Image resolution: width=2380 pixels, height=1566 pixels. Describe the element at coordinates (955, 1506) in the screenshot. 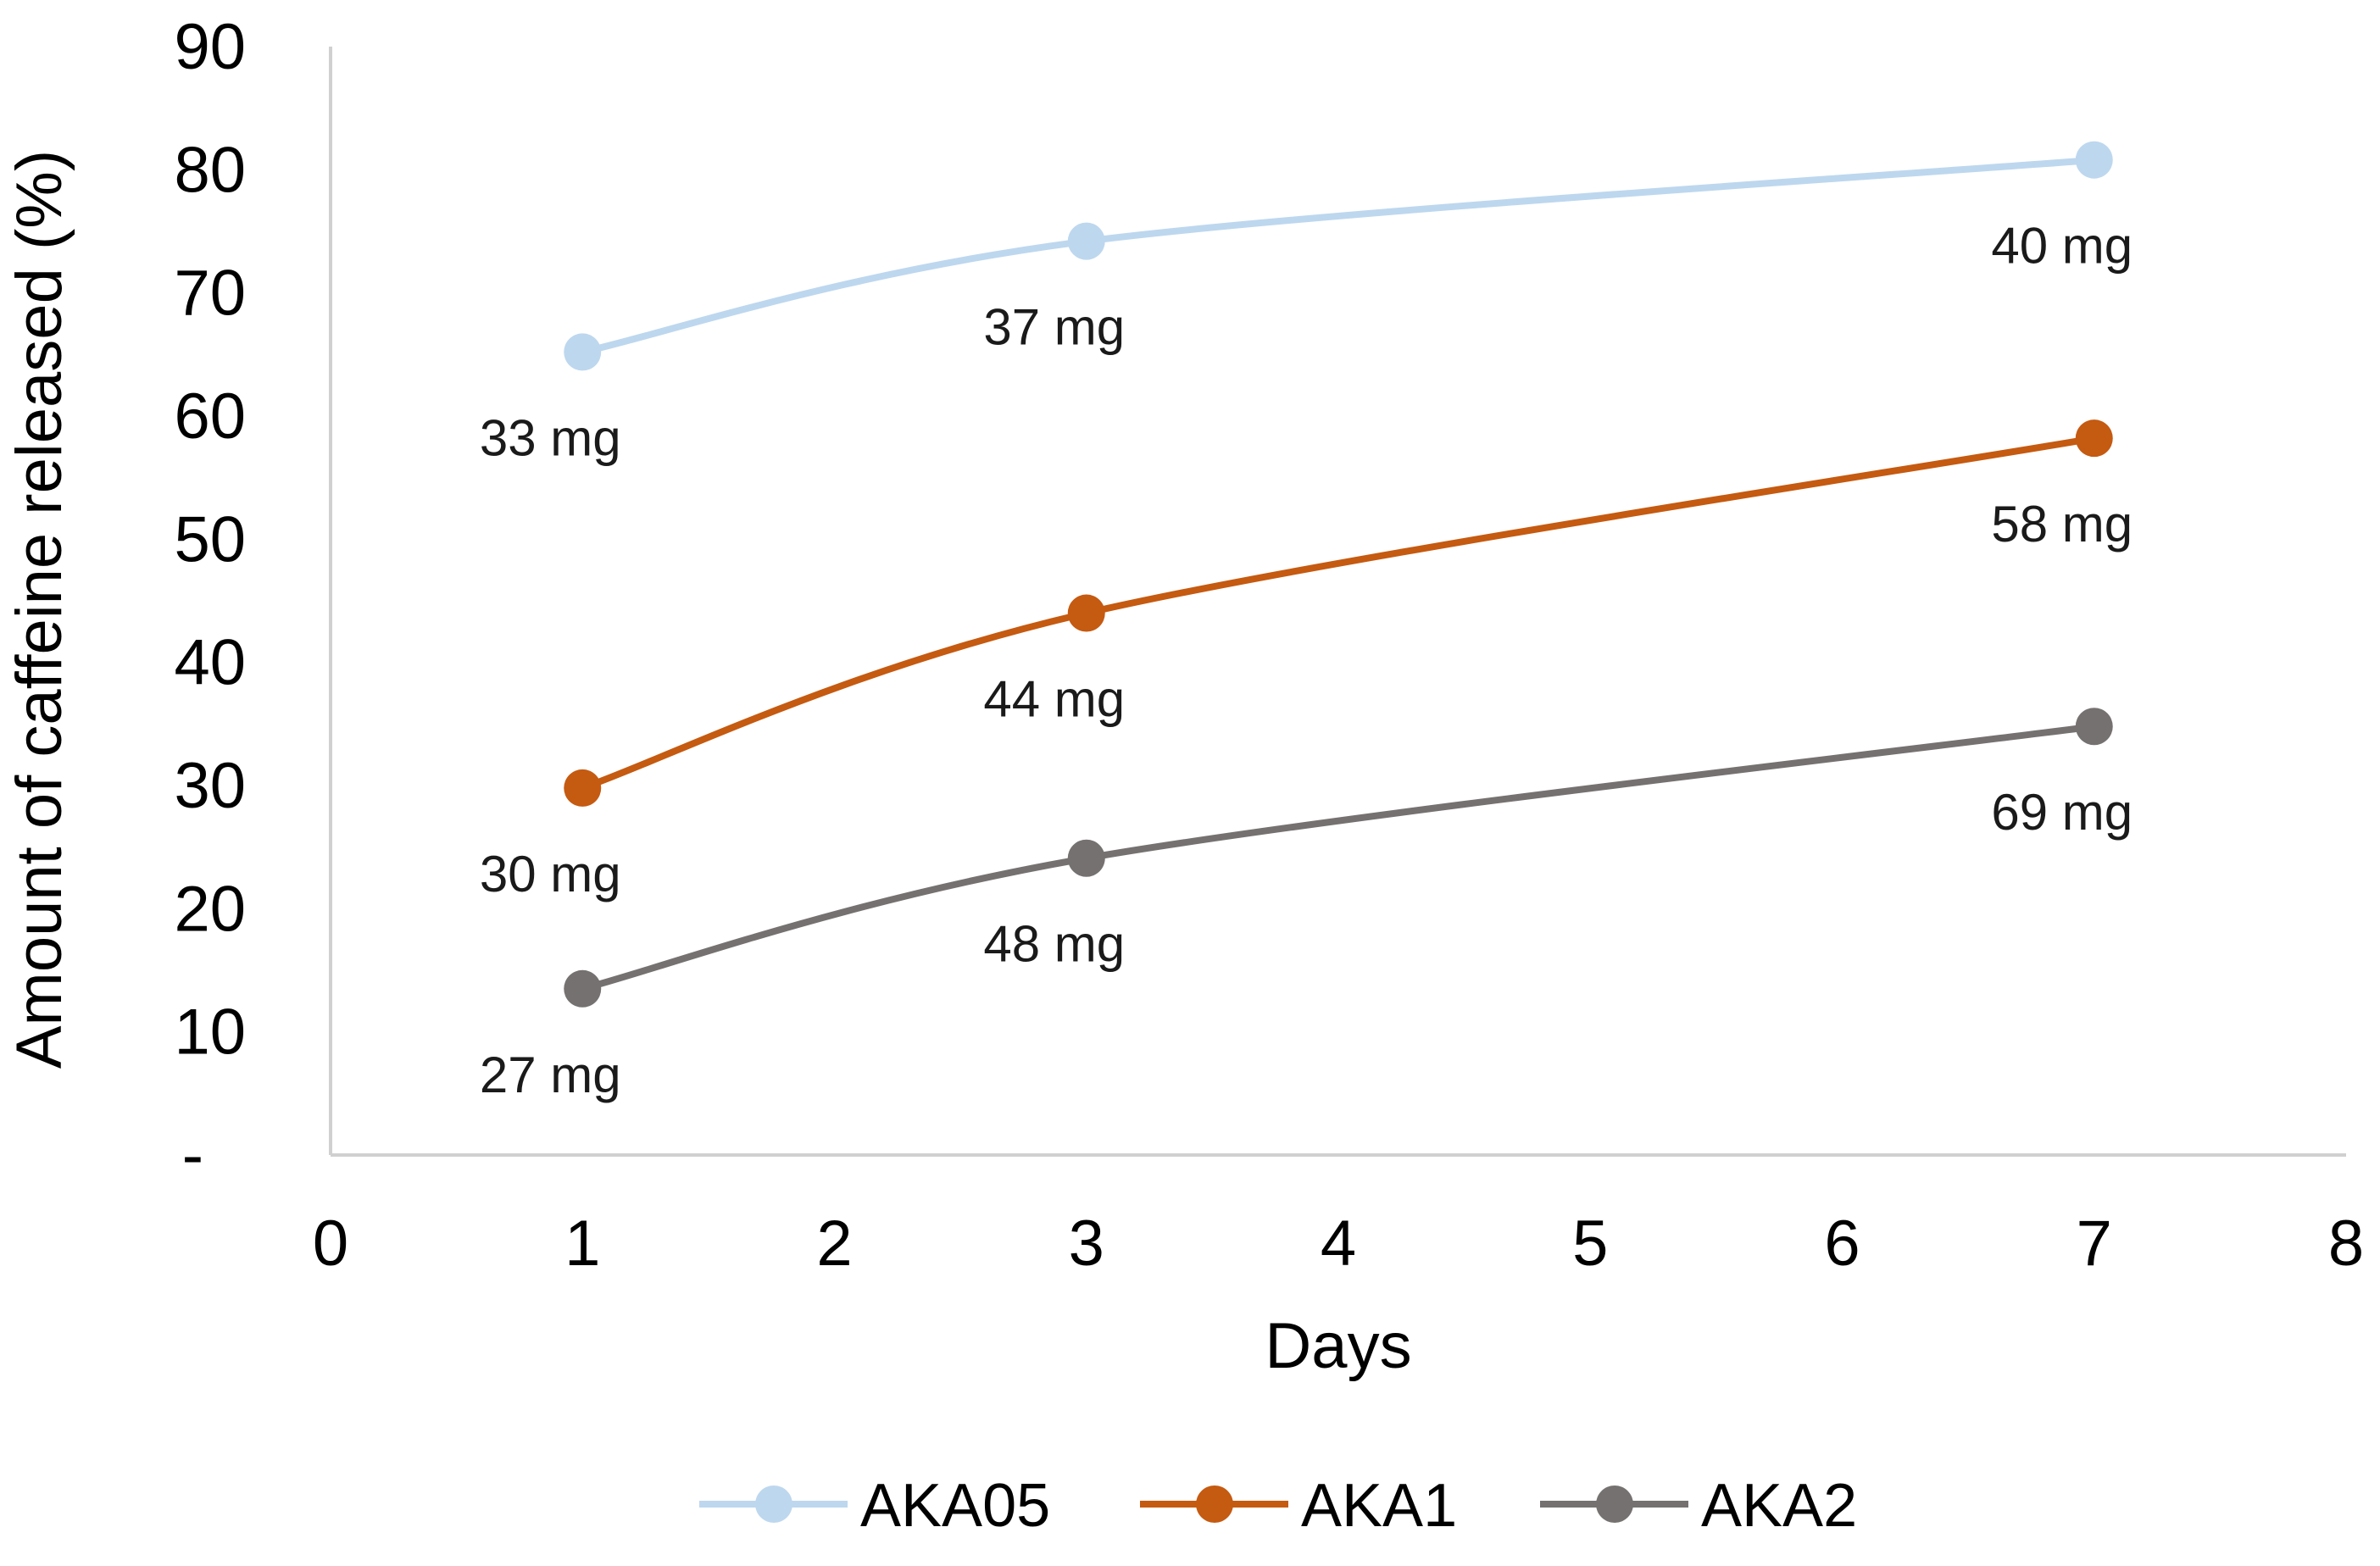

I see `legend-label: AKA05` at that location.